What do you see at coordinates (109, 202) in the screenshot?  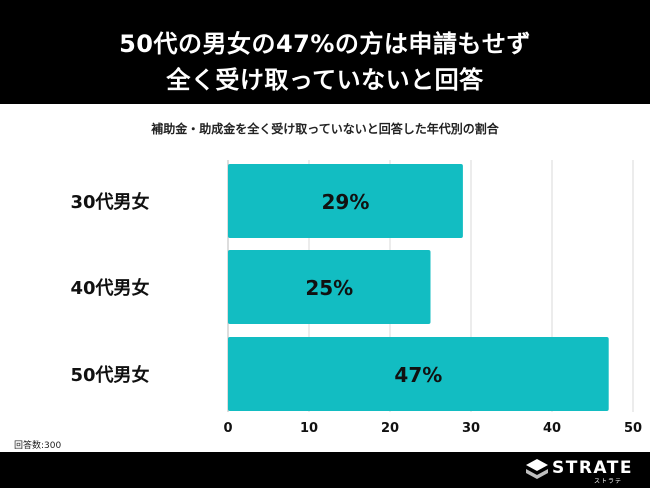 I see `category-label-30代男女: 30代男女` at bounding box center [109, 202].